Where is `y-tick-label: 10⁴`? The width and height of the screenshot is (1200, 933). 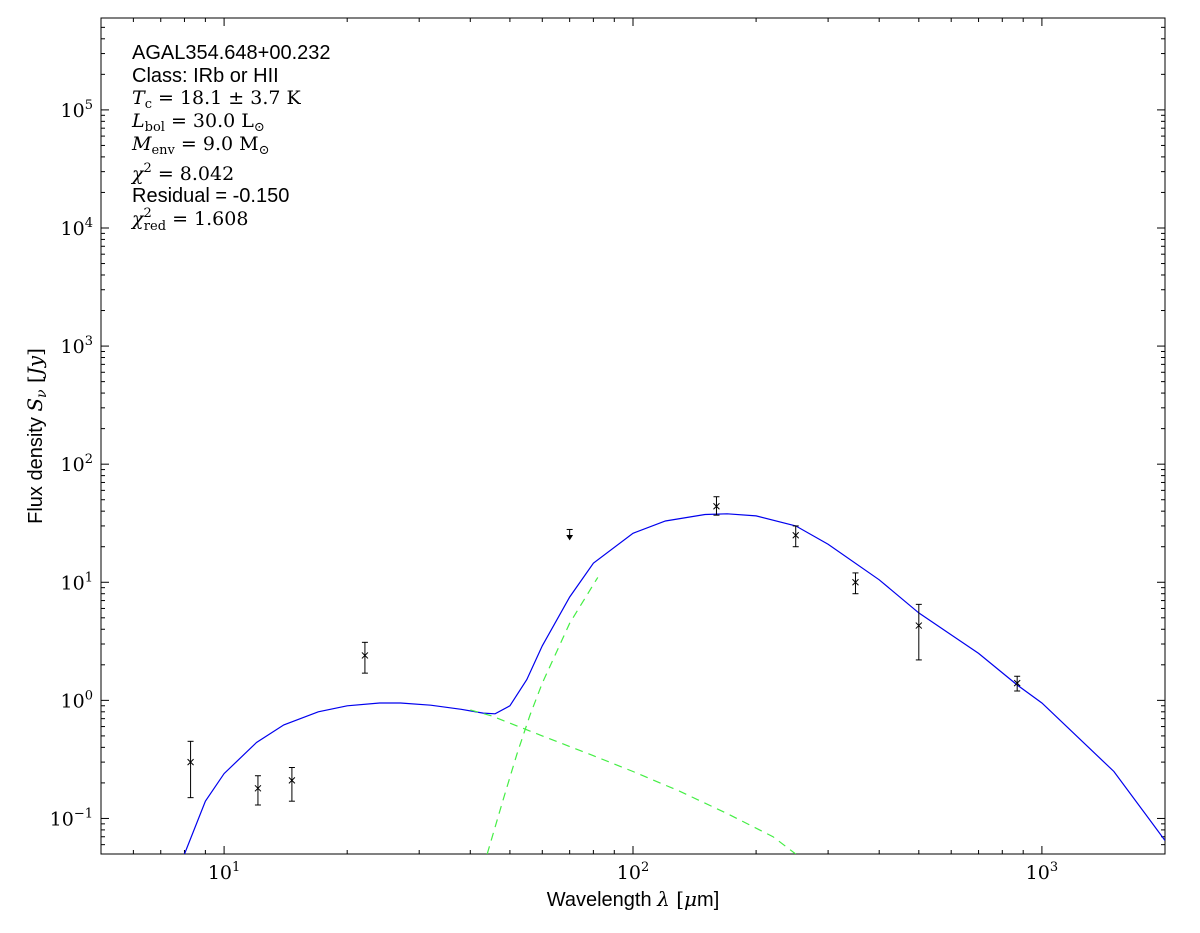 y-tick-label: 10⁴ is located at coordinates (77, 228).